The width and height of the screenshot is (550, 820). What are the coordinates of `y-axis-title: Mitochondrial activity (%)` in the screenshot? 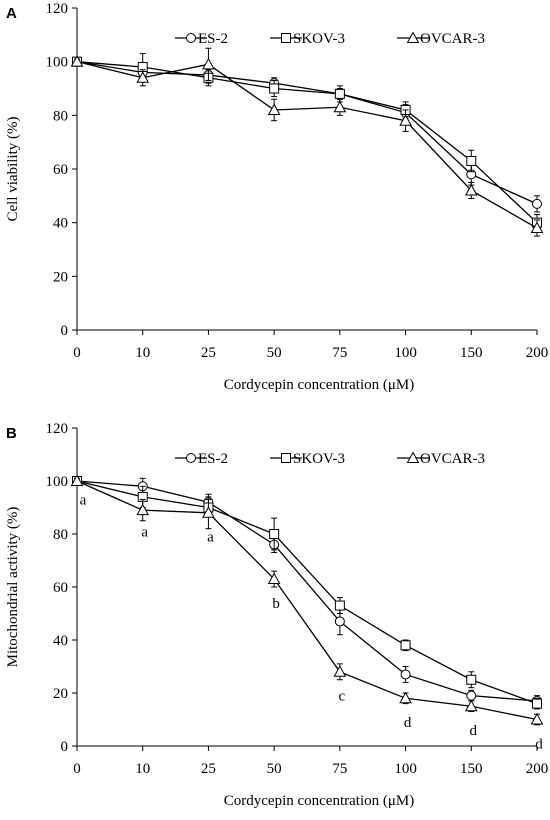 It's located at (13, 587).